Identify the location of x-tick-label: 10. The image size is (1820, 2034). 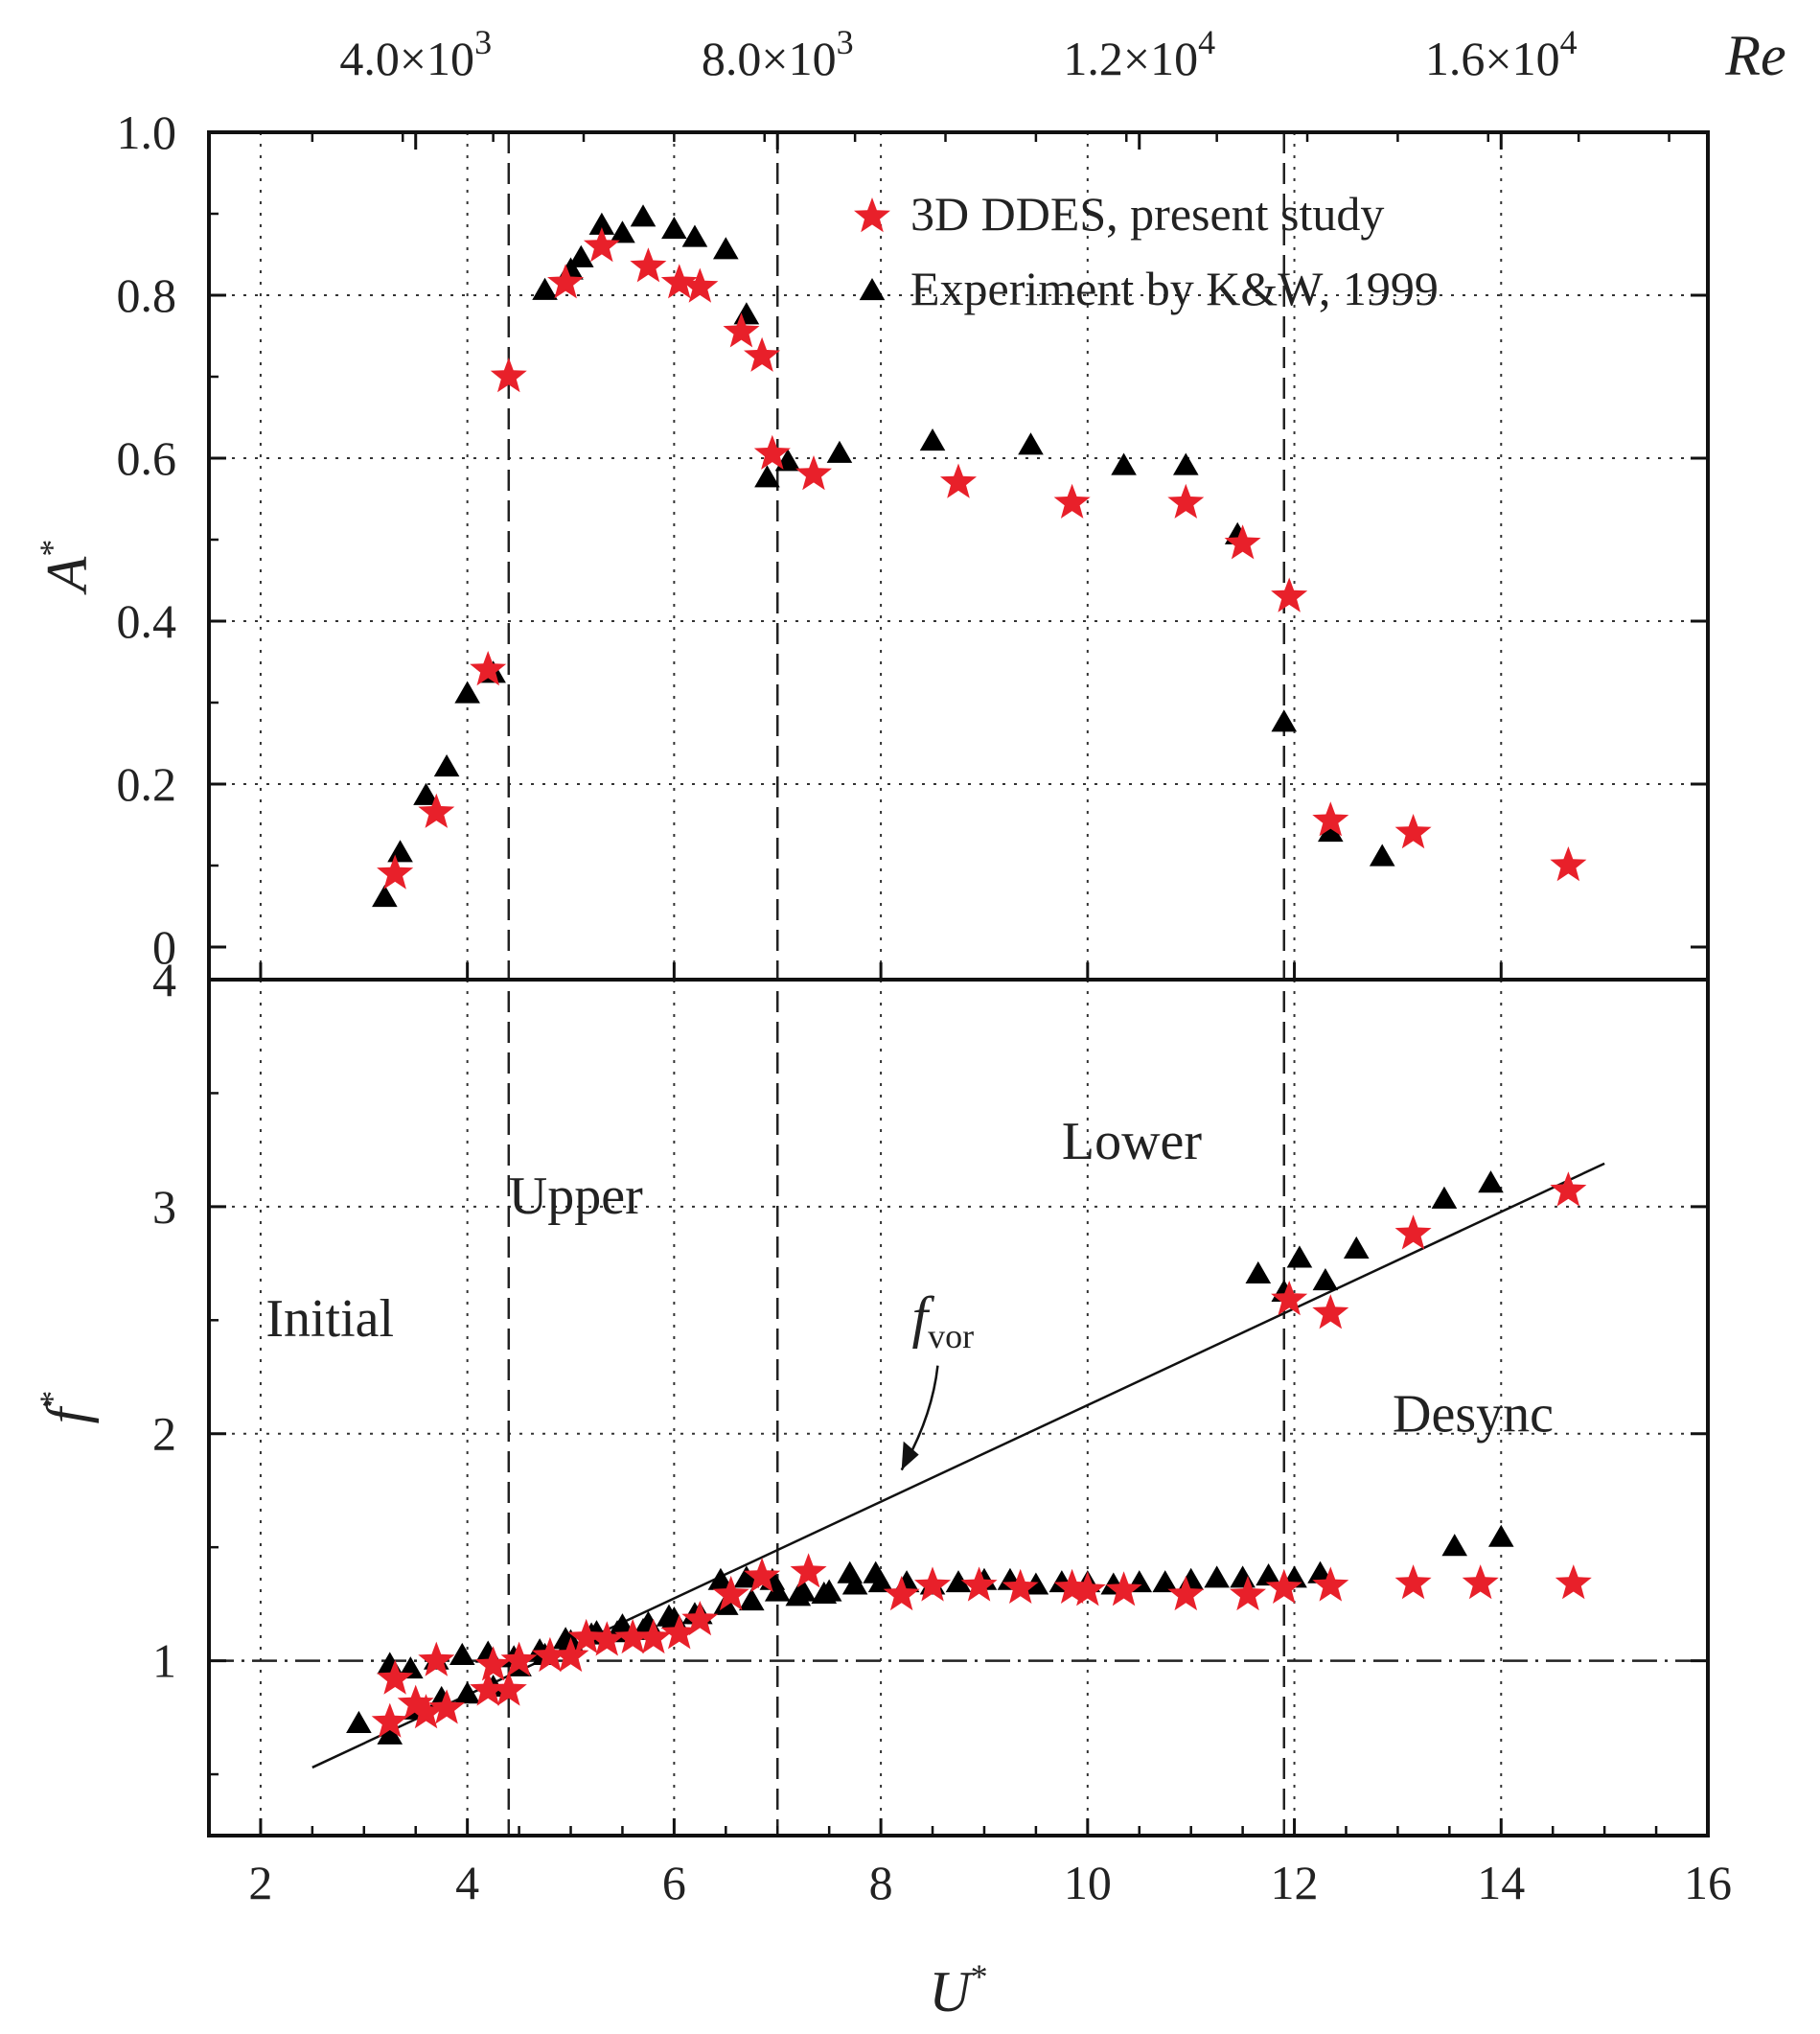
(1088, 1883).